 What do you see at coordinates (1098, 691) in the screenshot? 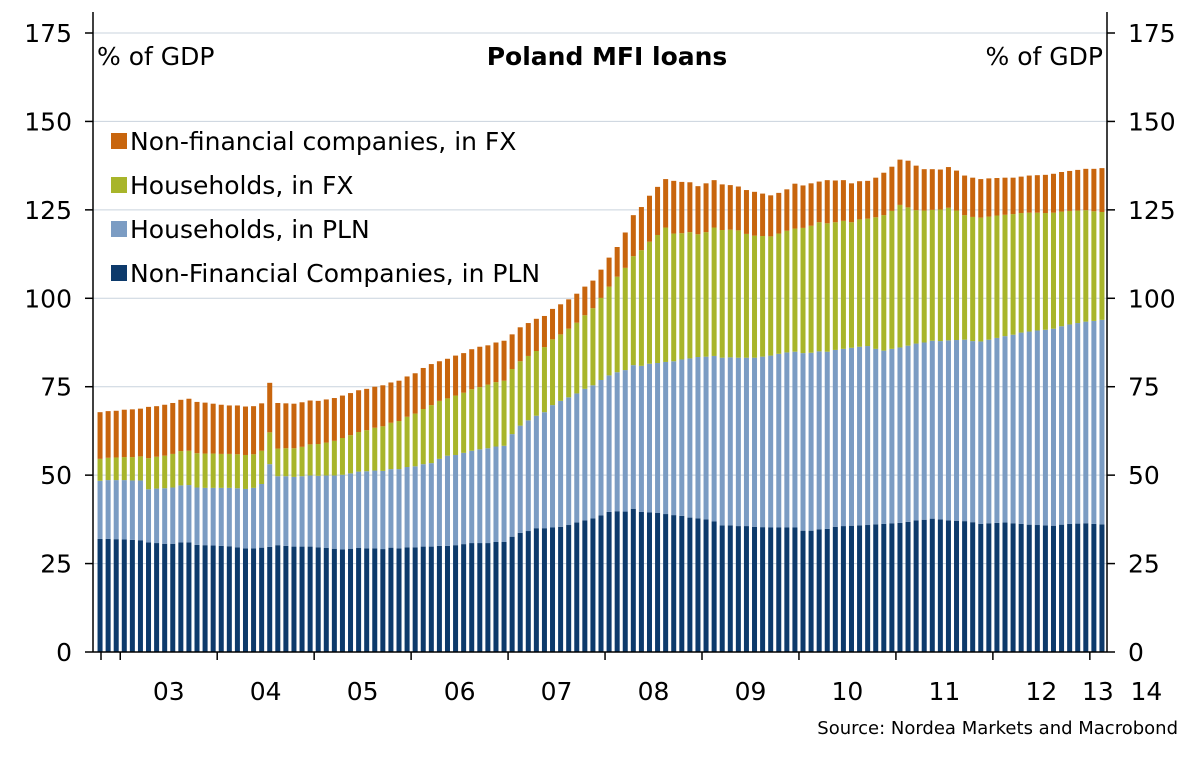
I see `x-tick-label: 13` at bounding box center [1098, 691].